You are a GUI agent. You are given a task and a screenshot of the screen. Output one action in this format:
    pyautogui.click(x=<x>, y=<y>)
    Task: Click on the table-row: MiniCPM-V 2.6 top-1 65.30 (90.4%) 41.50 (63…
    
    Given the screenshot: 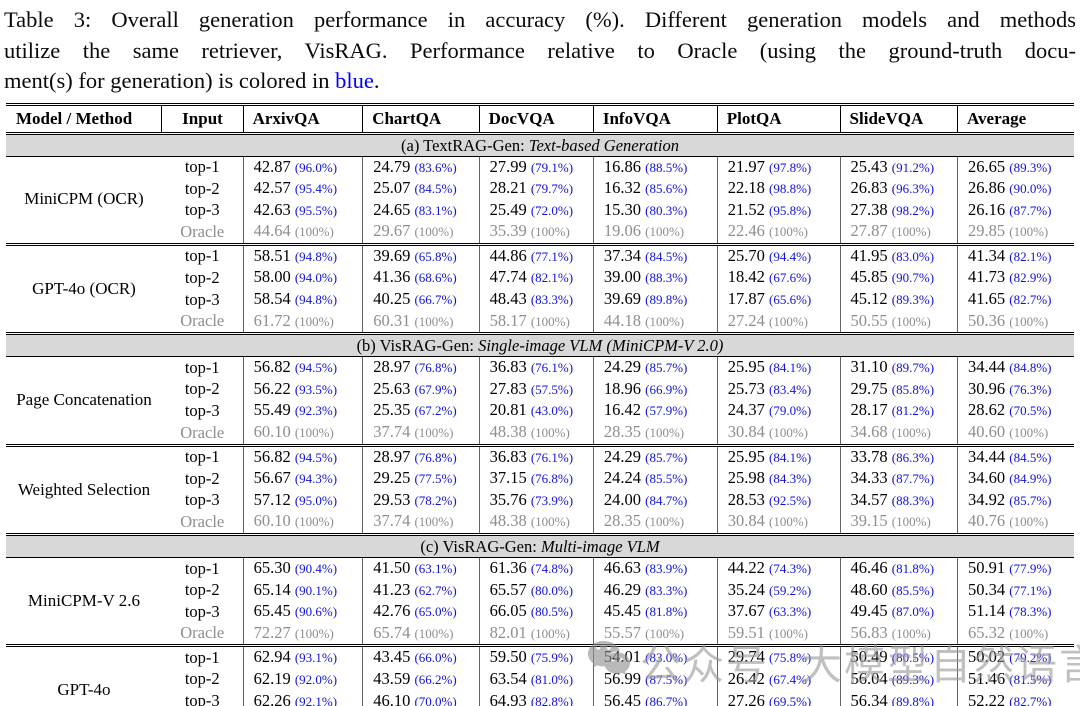 What is the action you would take?
    pyautogui.click(x=540, y=583)
    